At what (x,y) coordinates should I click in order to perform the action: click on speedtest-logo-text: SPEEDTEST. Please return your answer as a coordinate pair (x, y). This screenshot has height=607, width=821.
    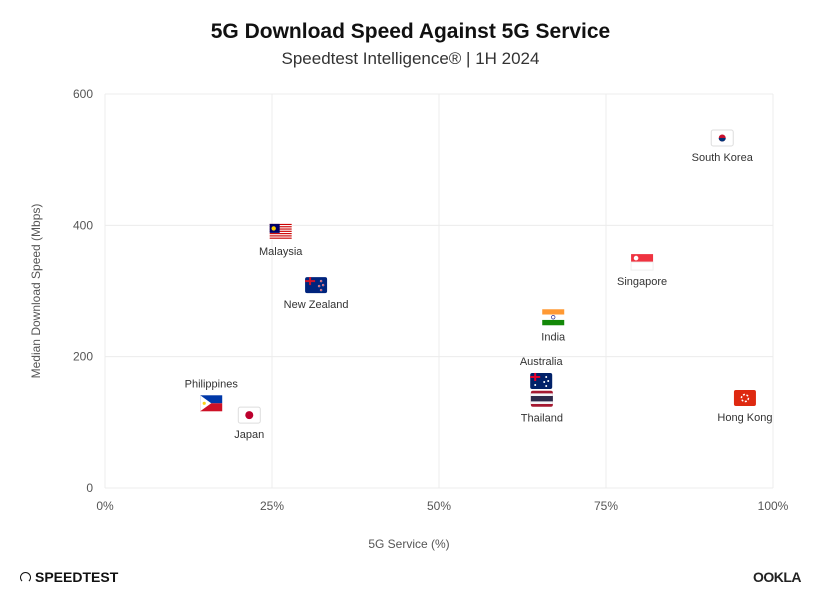
    Looking at the image, I should click on (77, 577).